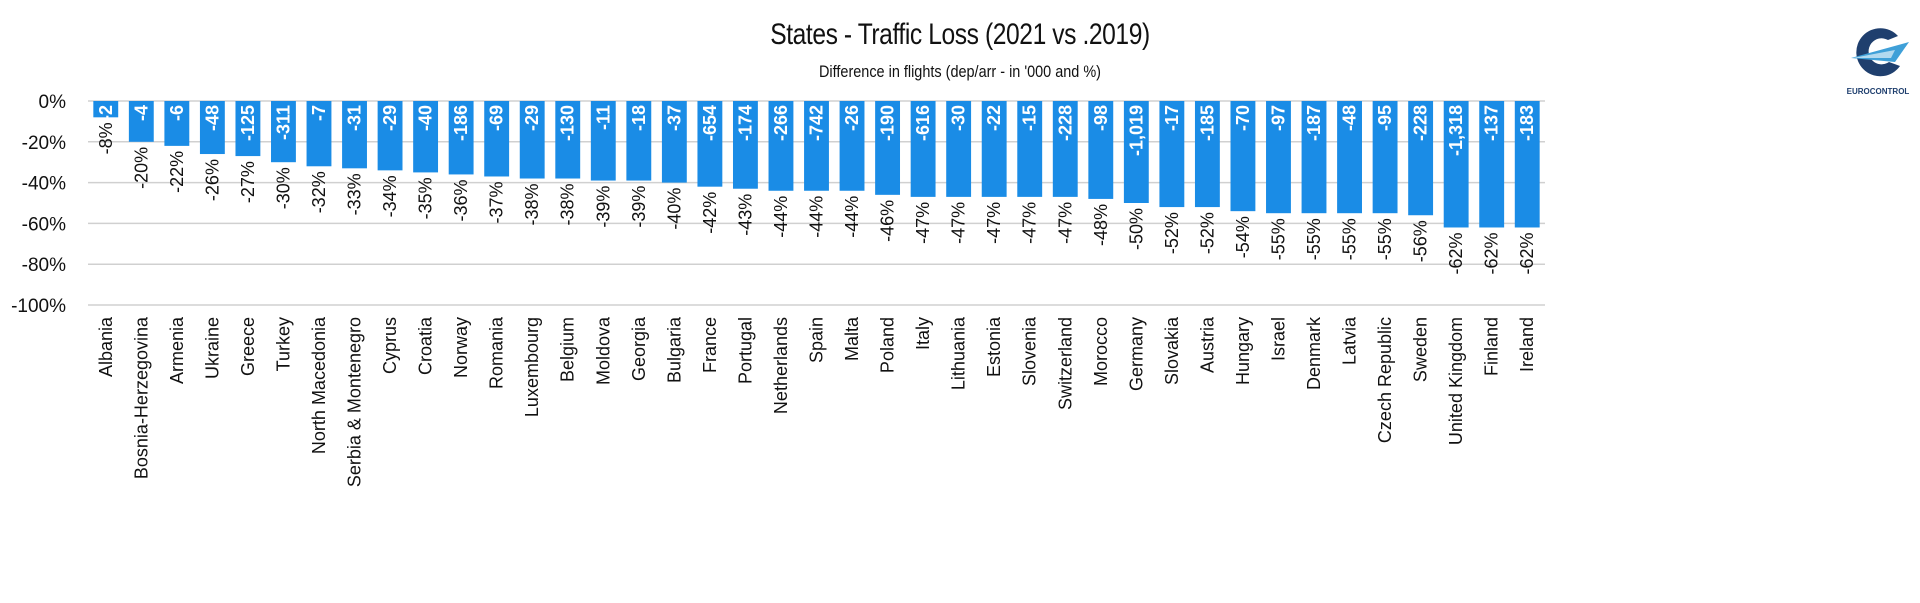  Describe the element at coordinates (960, 34) in the screenshot. I see `chart-title: States - Traffic Loss (2021 vs .2019)` at that location.